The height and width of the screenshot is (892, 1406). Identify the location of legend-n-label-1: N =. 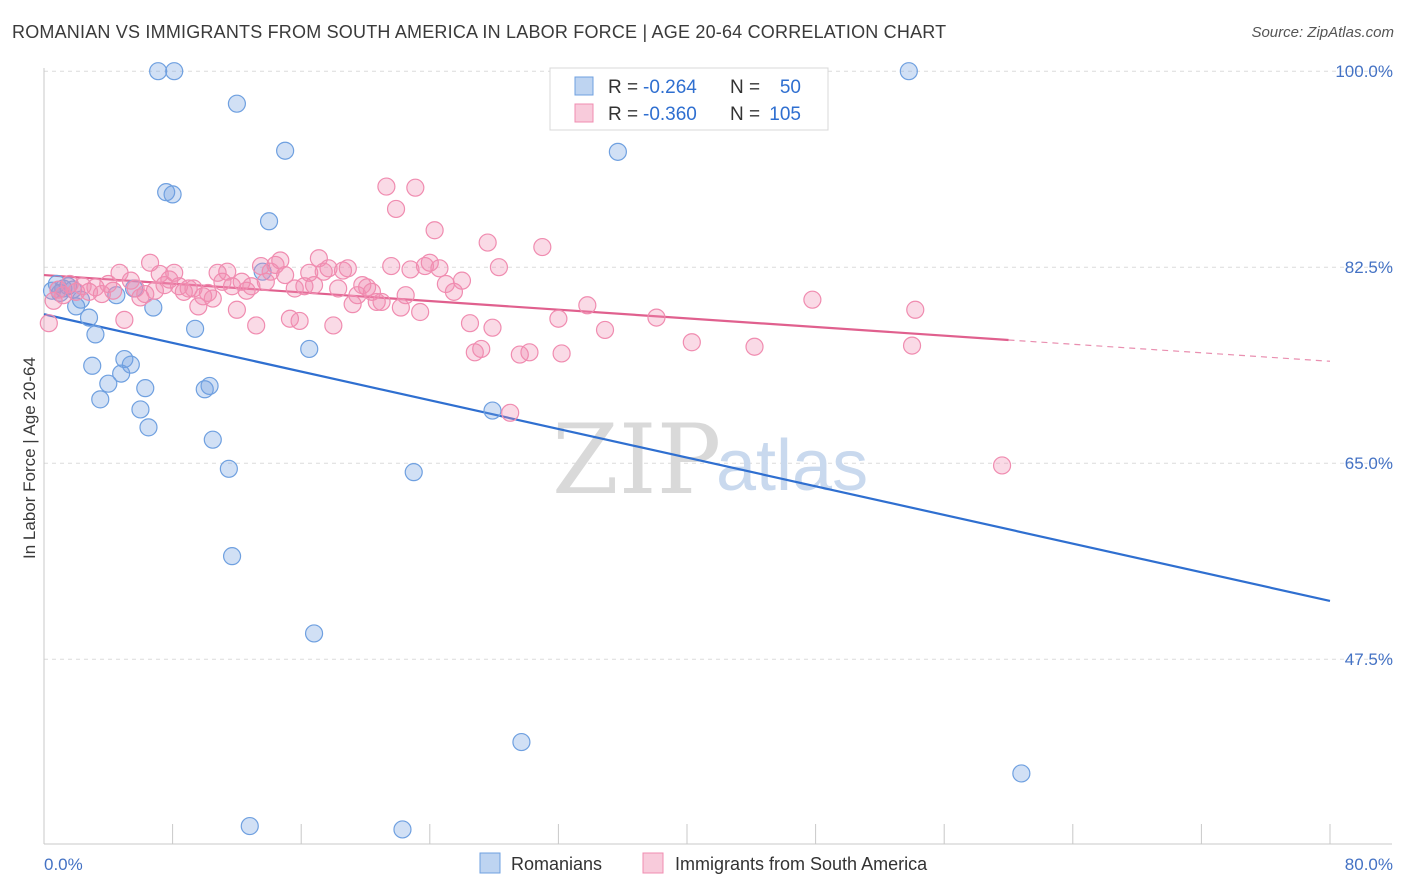
(745, 114).